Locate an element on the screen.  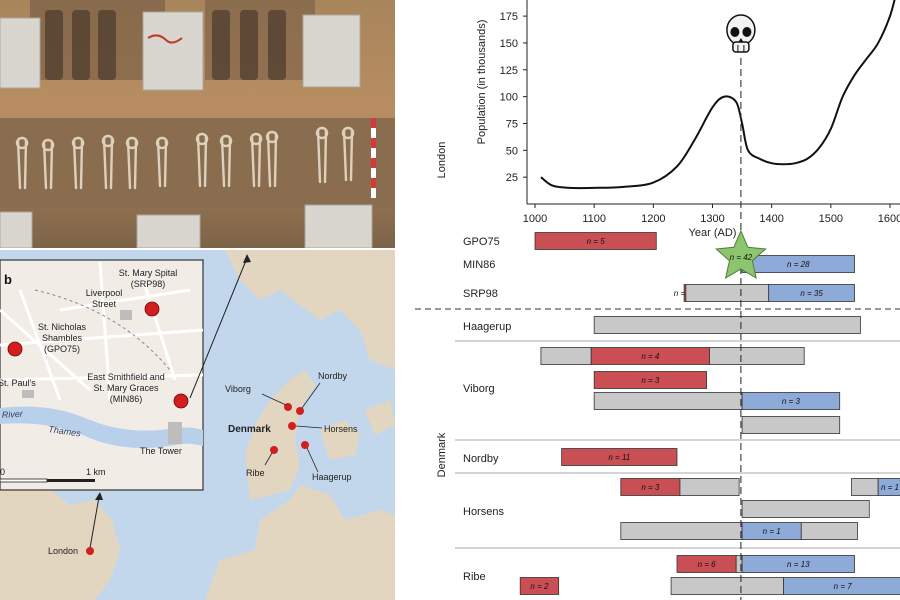
x-tick-label: 1100 is located at coordinates (594, 219).